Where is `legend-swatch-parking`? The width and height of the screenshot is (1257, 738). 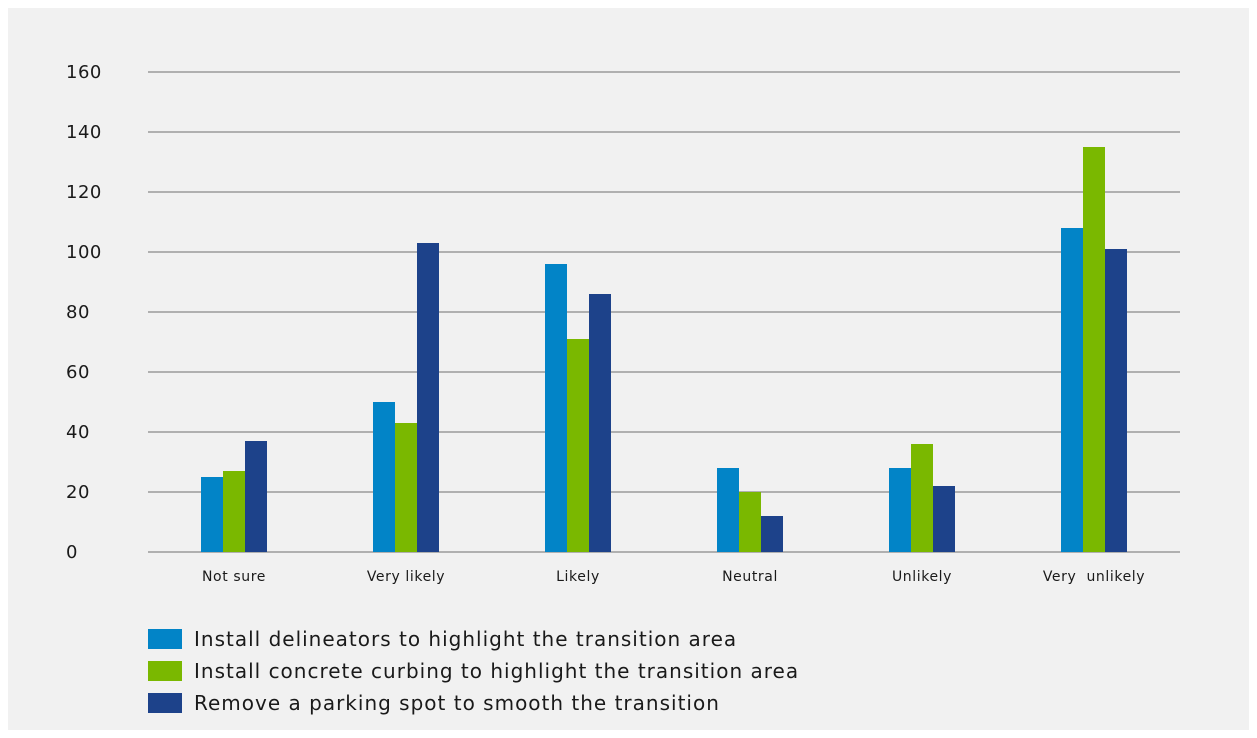
legend-swatch-parking is located at coordinates (165, 703).